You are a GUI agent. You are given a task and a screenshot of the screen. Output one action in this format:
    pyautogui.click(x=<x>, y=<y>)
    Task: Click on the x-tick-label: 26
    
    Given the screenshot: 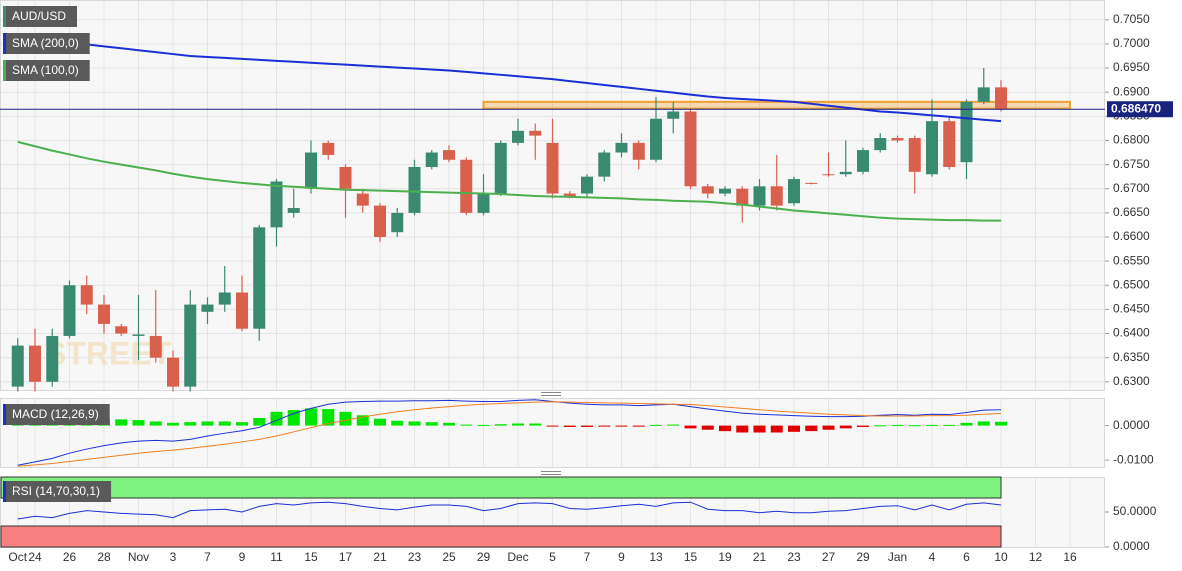 What is the action you would take?
    pyautogui.click(x=70, y=557)
    